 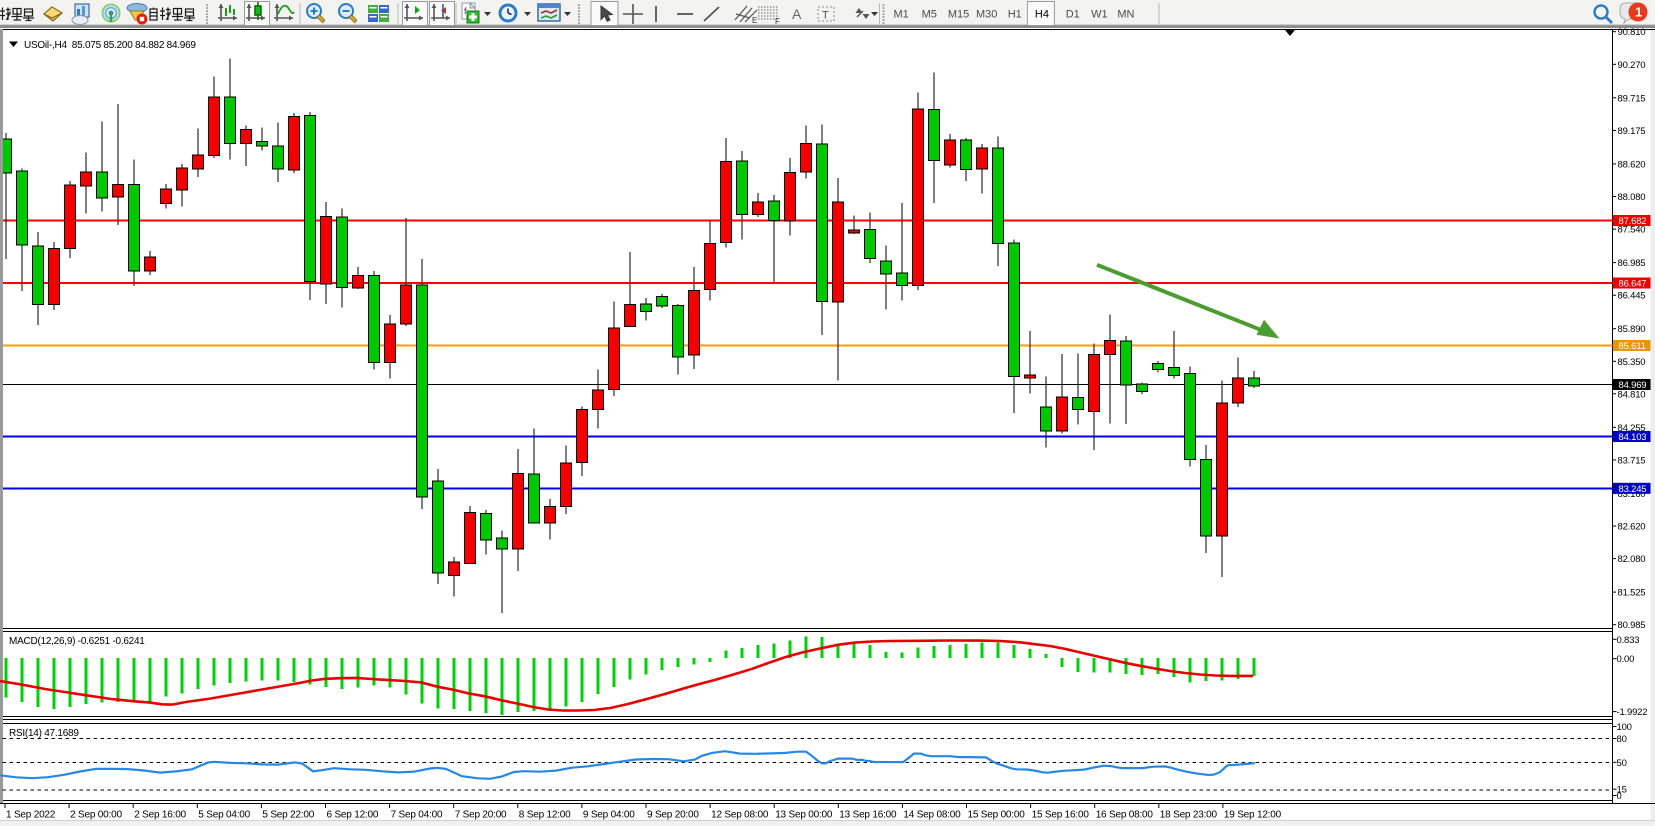 What do you see at coordinates (1632, 98) in the screenshot?
I see `svg-text: 89.715` at bounding box center [1632, 98].